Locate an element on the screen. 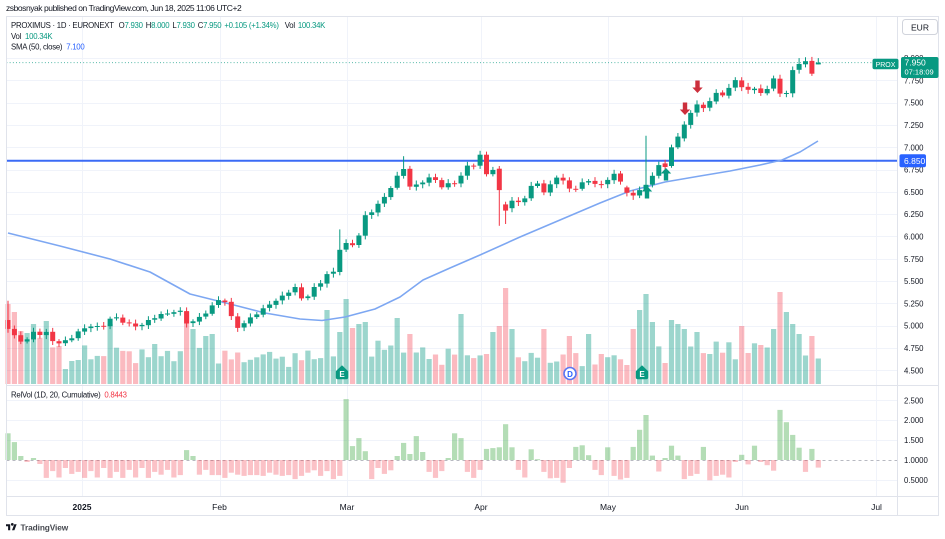 This screenshot has height=539, width=945. svg-text: May is located at coordinates (608, 507).